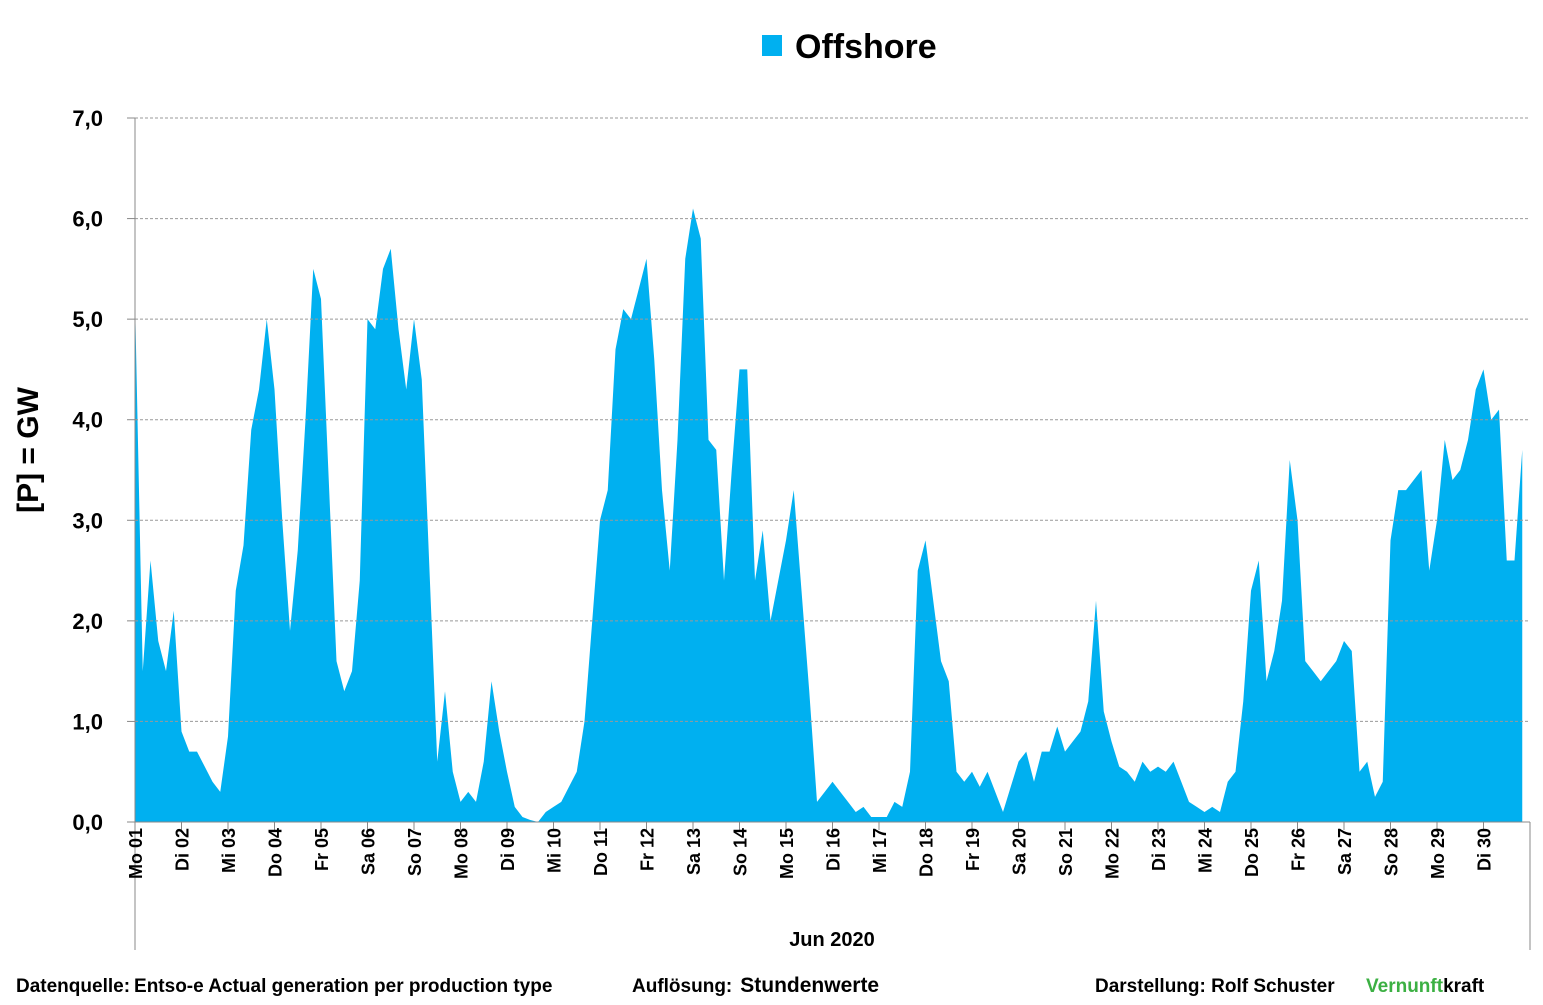 This screenshot has height=1005, width=1543. Describe the element at coordinates (834, 849) in the screenshot. I see `x-tick-label: Di 16` at that location.